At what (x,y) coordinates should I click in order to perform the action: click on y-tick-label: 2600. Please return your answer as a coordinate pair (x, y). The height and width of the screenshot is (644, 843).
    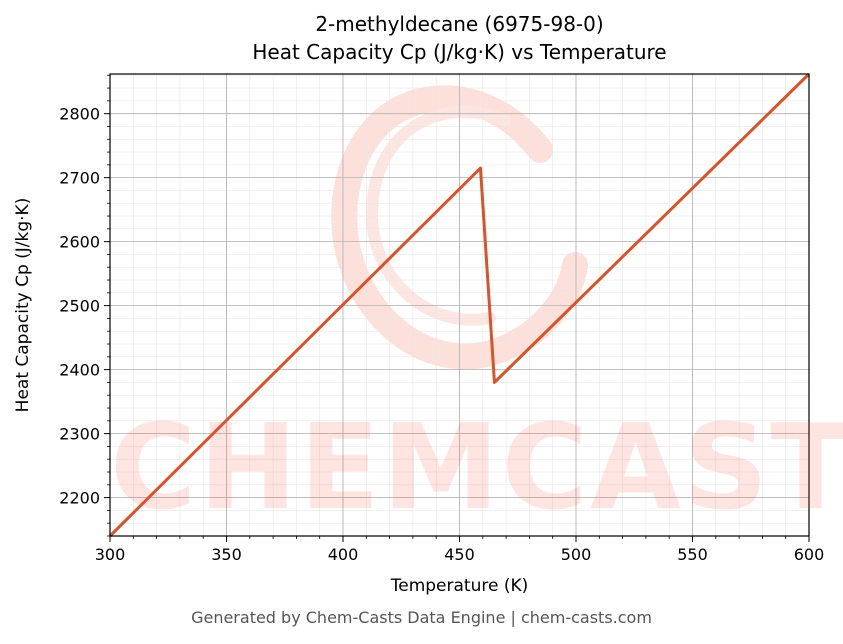
    Looking at the image, I should click on (79, 242).